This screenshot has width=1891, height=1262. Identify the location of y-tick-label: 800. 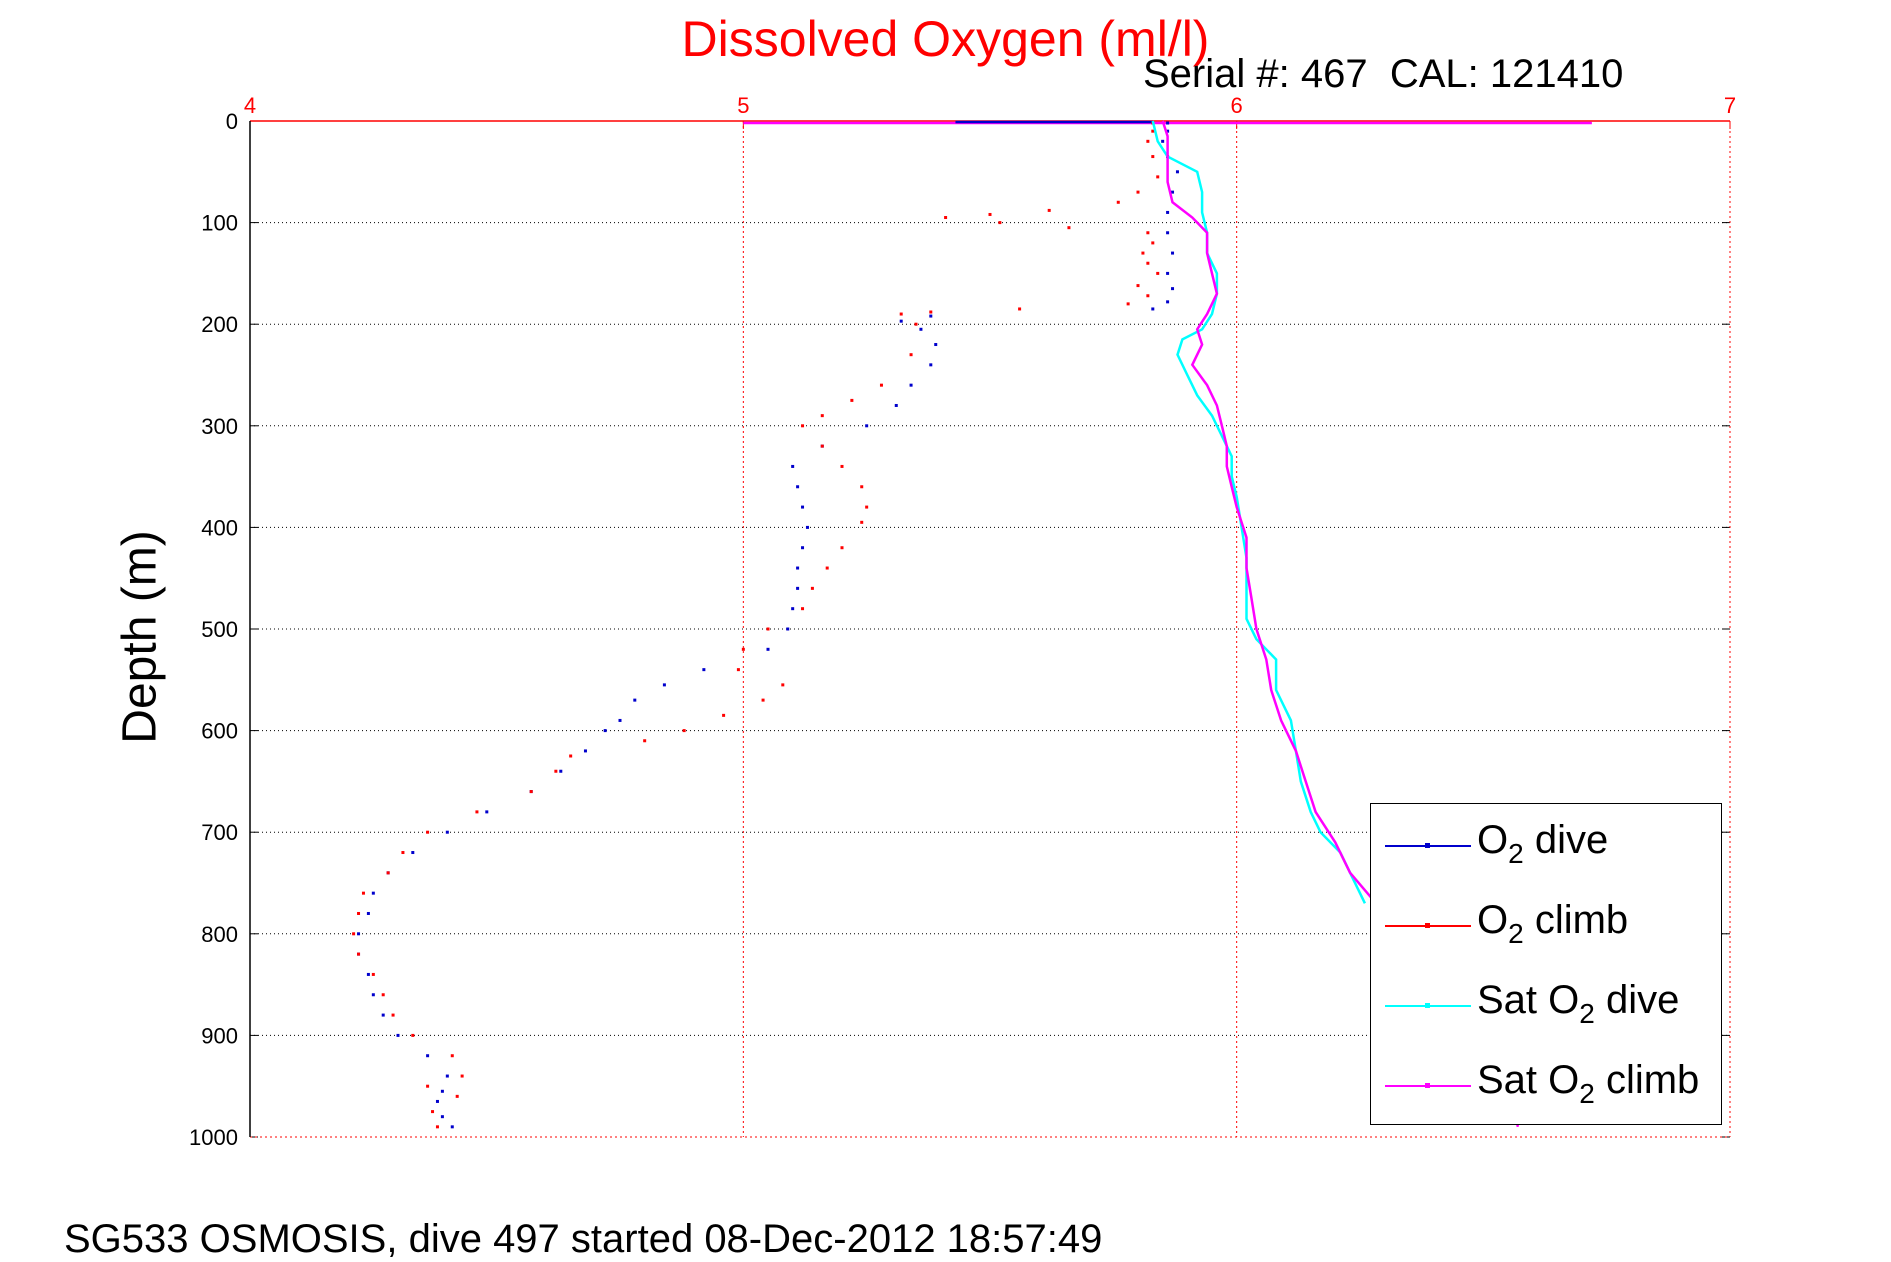
(219, 934).